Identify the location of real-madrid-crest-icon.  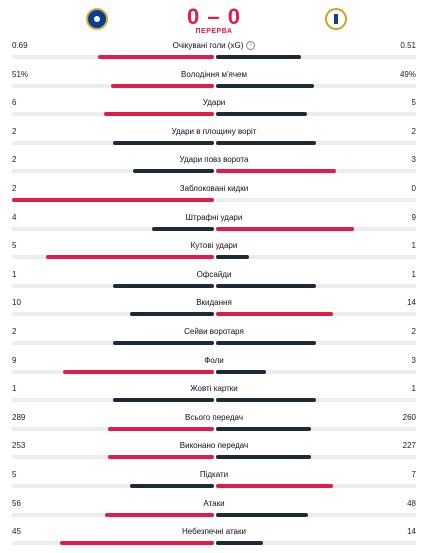
(336, 19).